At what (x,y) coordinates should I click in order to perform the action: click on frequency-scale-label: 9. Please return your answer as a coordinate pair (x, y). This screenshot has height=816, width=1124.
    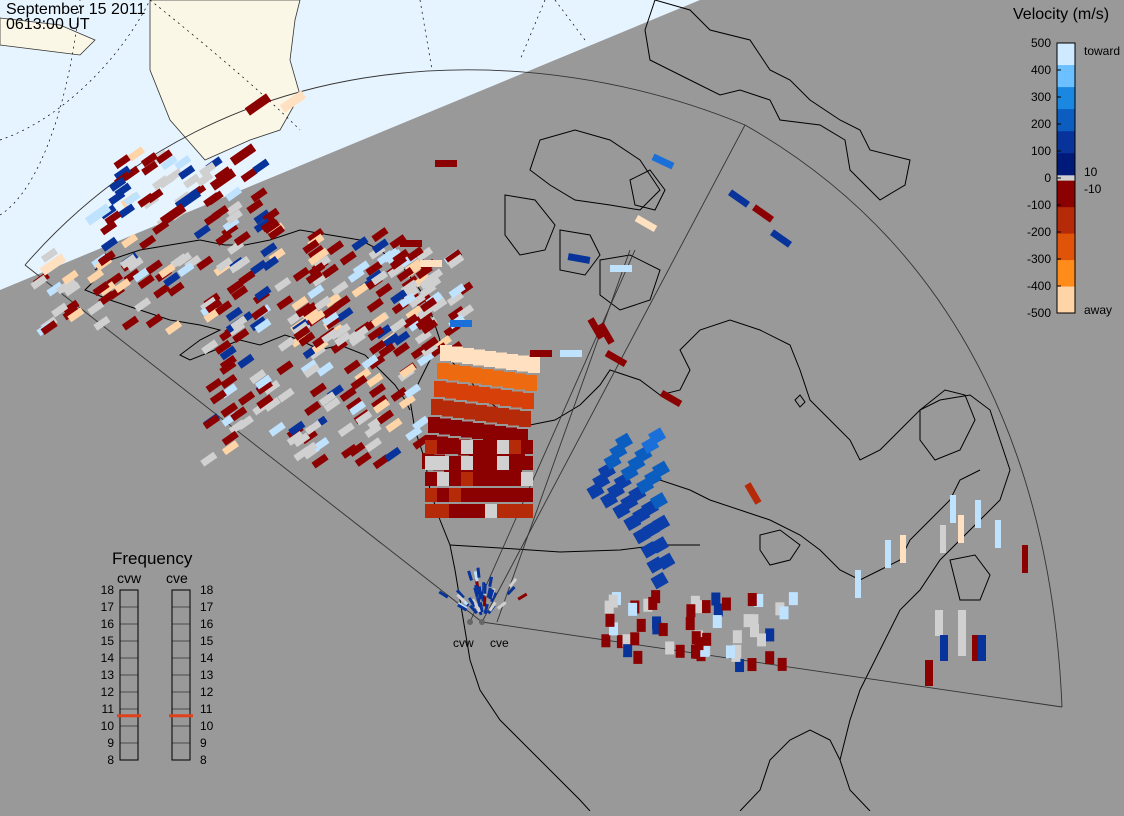
    Looking at the image, I should click on (203, 743).